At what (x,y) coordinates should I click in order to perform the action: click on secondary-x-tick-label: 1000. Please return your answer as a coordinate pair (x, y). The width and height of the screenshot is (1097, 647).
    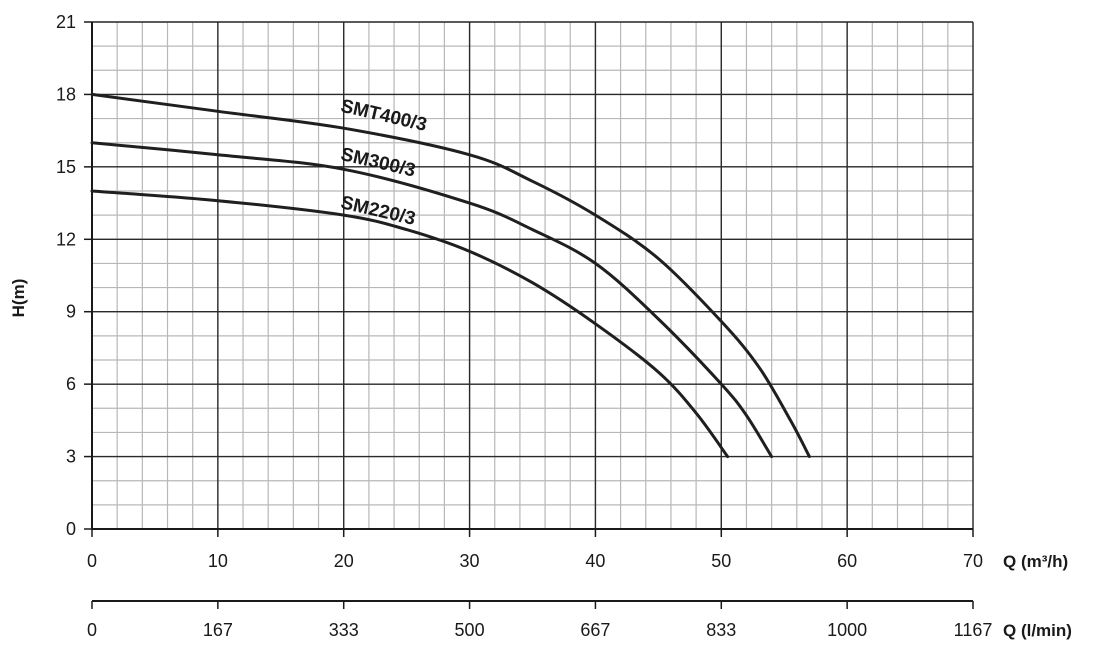
    Looking at the image, I should click on (847, 630).